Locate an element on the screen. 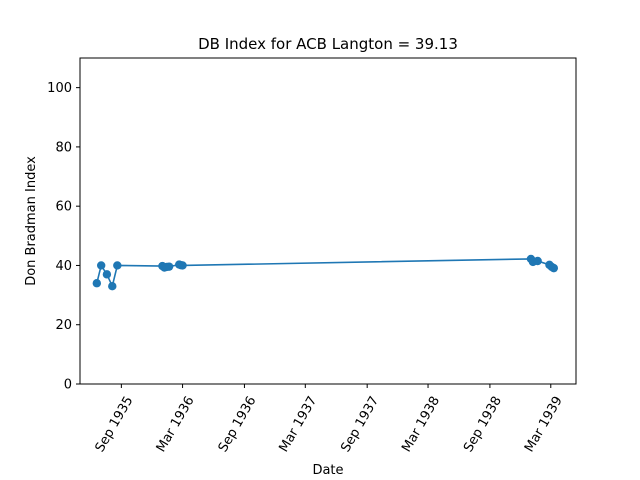  y-tick-label: 40 is located at coordinates (63, 266).